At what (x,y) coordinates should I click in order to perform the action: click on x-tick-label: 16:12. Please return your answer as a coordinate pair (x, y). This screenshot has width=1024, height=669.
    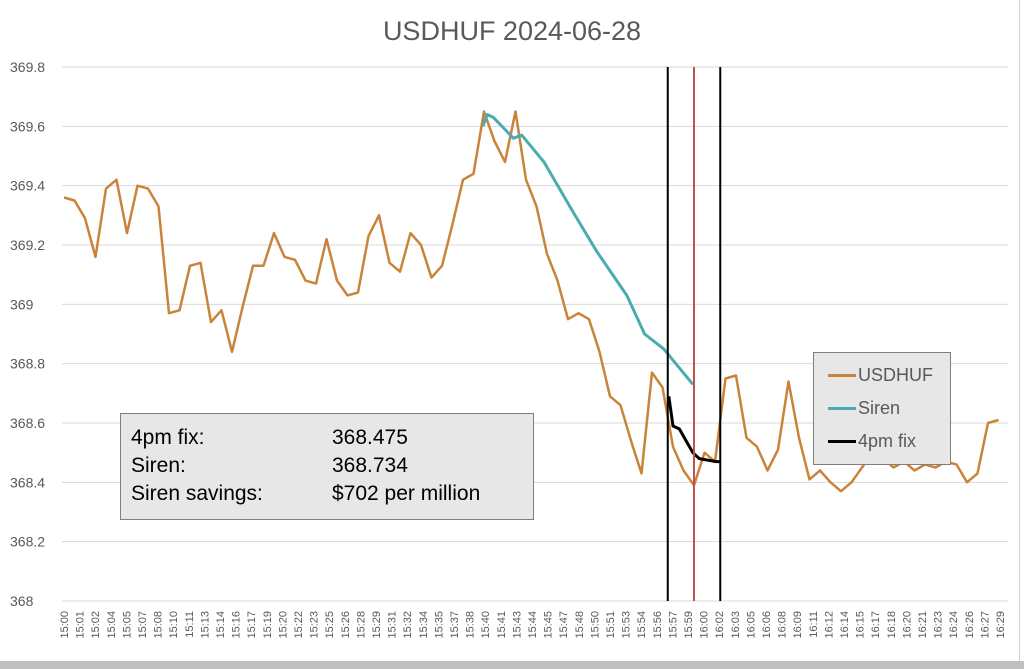
    Looking at the image, I should click on (829, 625).